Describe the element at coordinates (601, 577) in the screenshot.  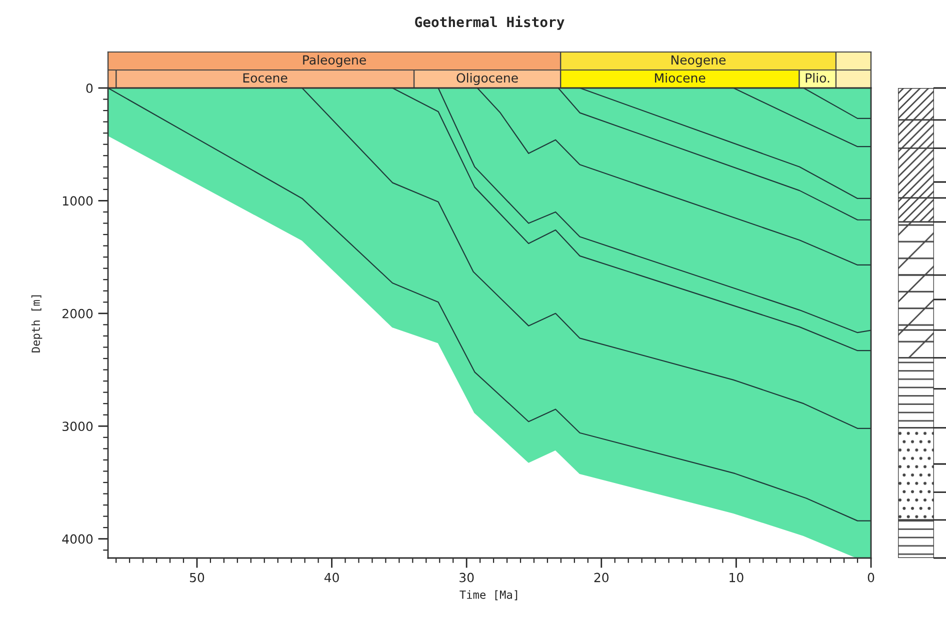
I see `x-tick-label: 20` at that location.